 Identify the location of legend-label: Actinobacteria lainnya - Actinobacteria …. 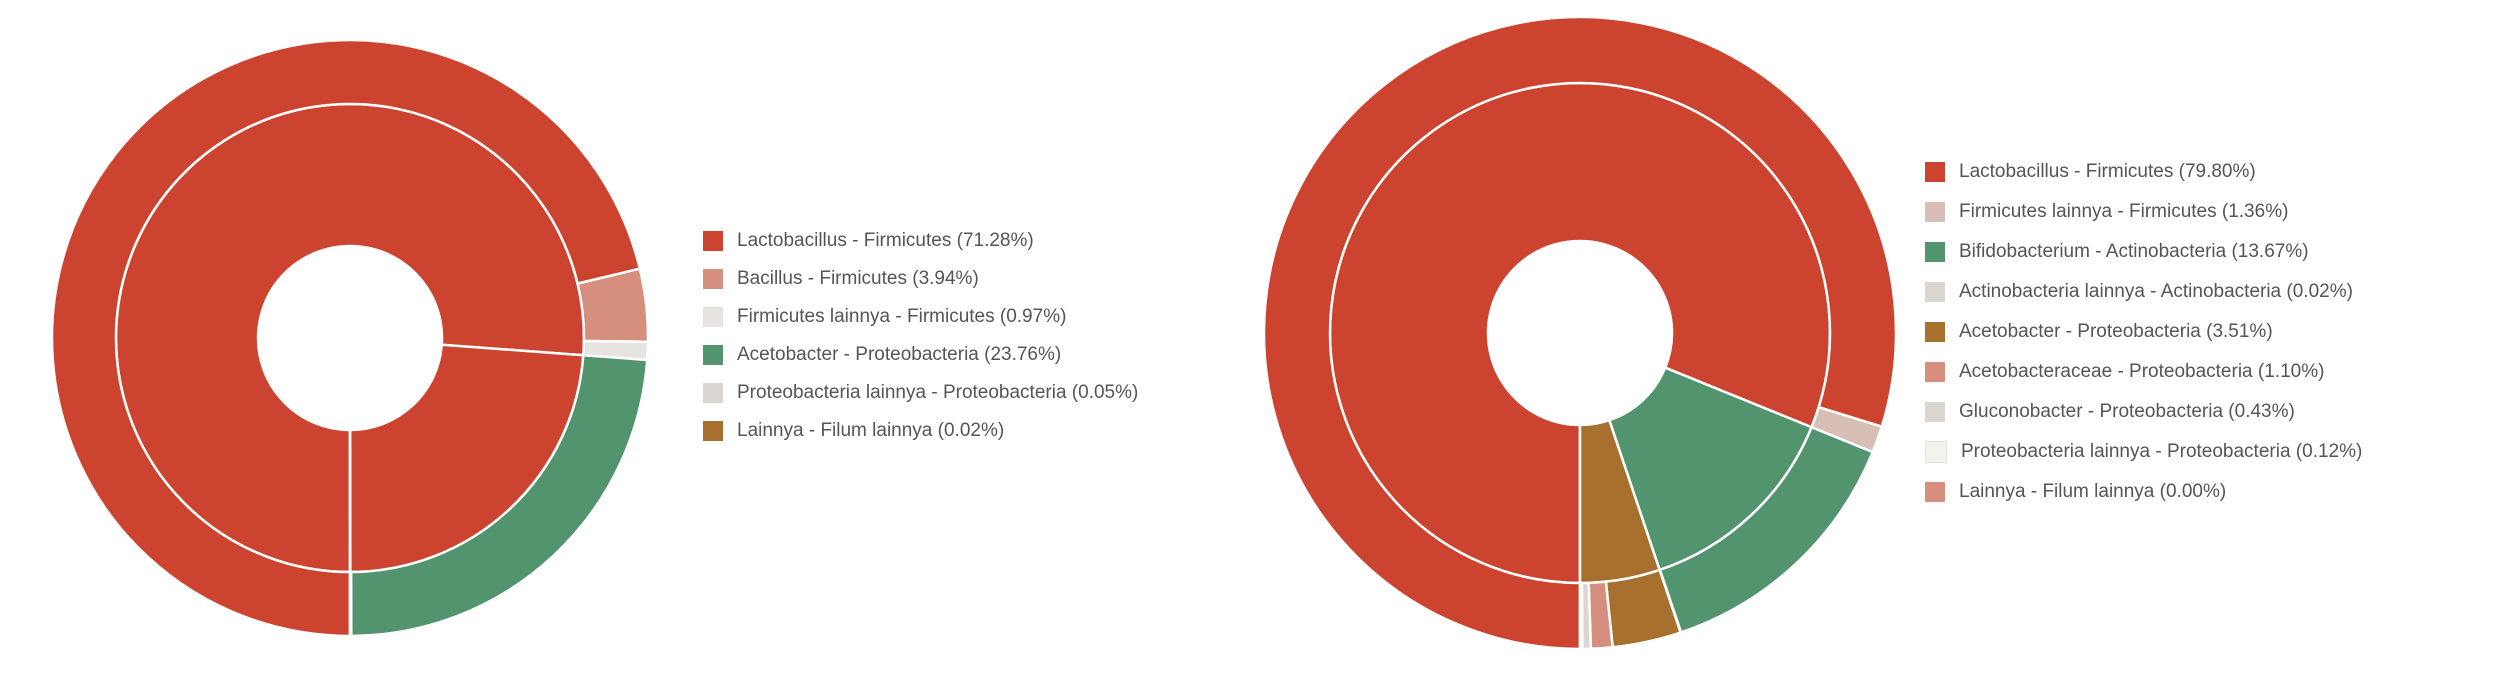
(2156, 291).